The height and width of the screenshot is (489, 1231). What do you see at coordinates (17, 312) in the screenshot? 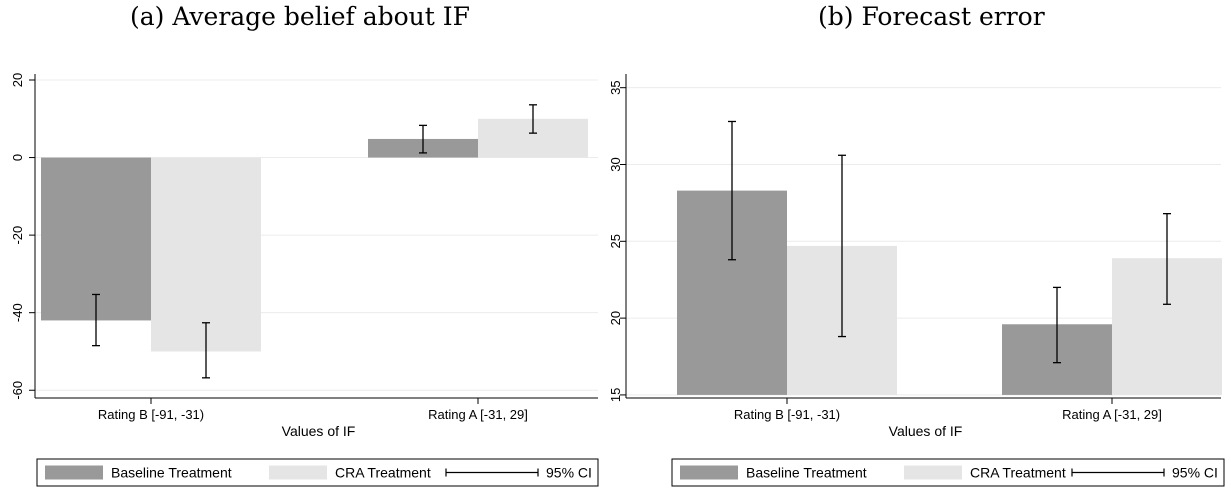
I see `y-tick-label: -40` at bounding box center [17, 312].